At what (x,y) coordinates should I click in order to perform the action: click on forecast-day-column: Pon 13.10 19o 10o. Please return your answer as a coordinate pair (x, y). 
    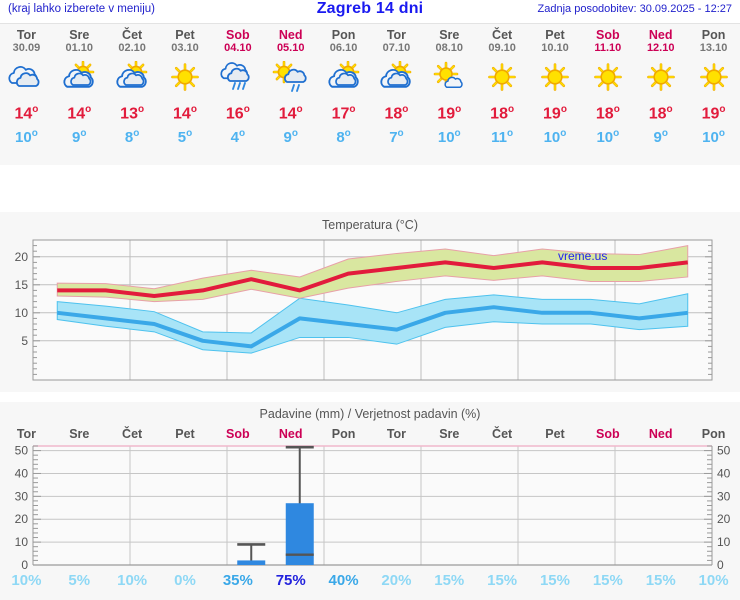
    Looking at the image, I should click on (713, 95).